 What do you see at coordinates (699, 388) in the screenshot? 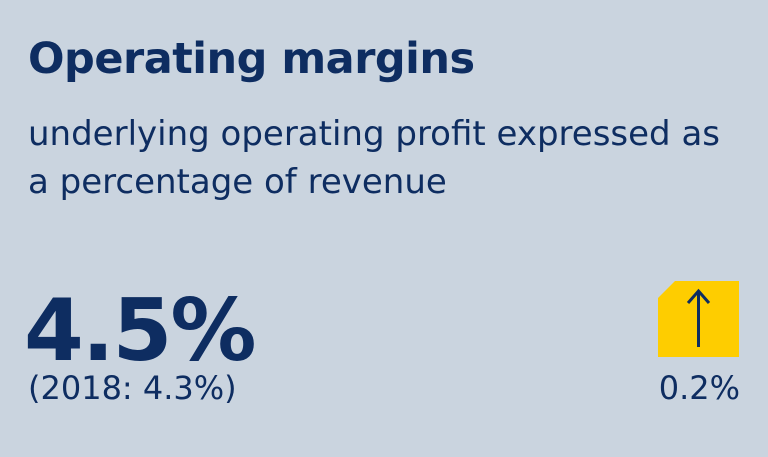
I see `kpi-change-value: 0.2%` at bounding box center [699, 388].